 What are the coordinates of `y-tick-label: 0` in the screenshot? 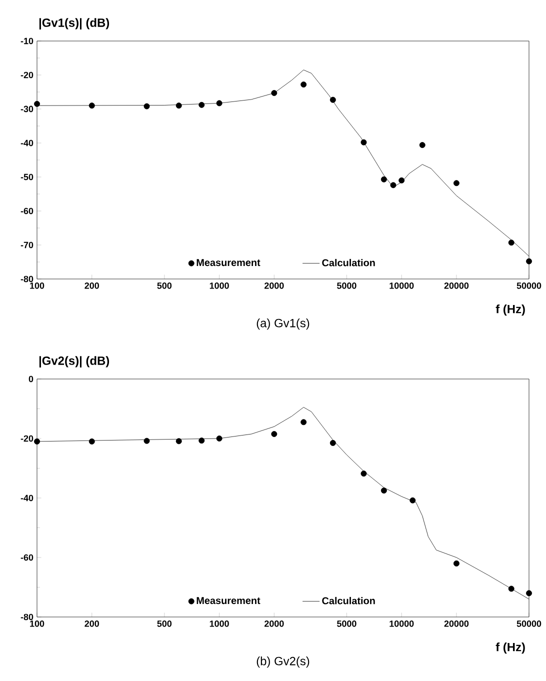 It's located at (31, 379).